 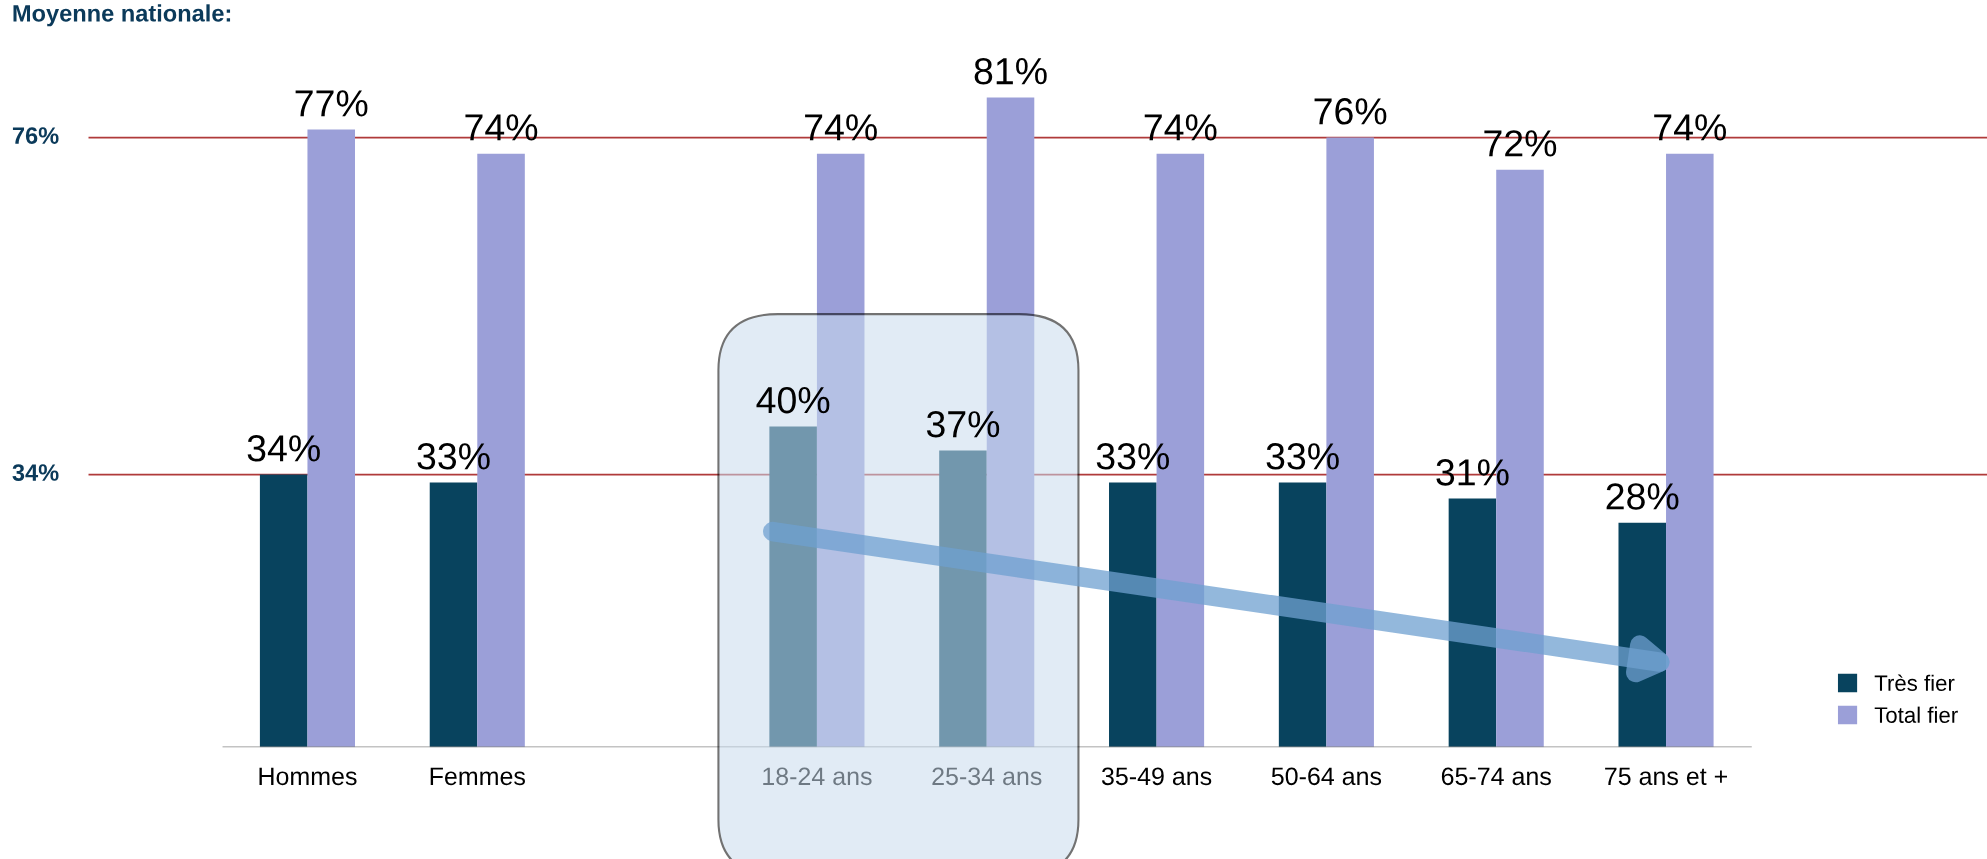 What do you see at coordinates (987, 776) in the screenshot?
I see `x-tick-label: 25-34 ans` at bounding box center [987, 776].